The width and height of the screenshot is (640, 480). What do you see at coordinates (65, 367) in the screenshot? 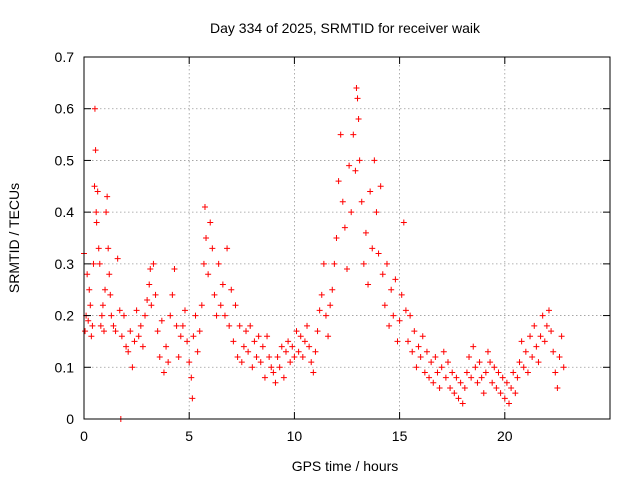
I see `y-tick-label: 0.1` at bounding box center [65, 367].